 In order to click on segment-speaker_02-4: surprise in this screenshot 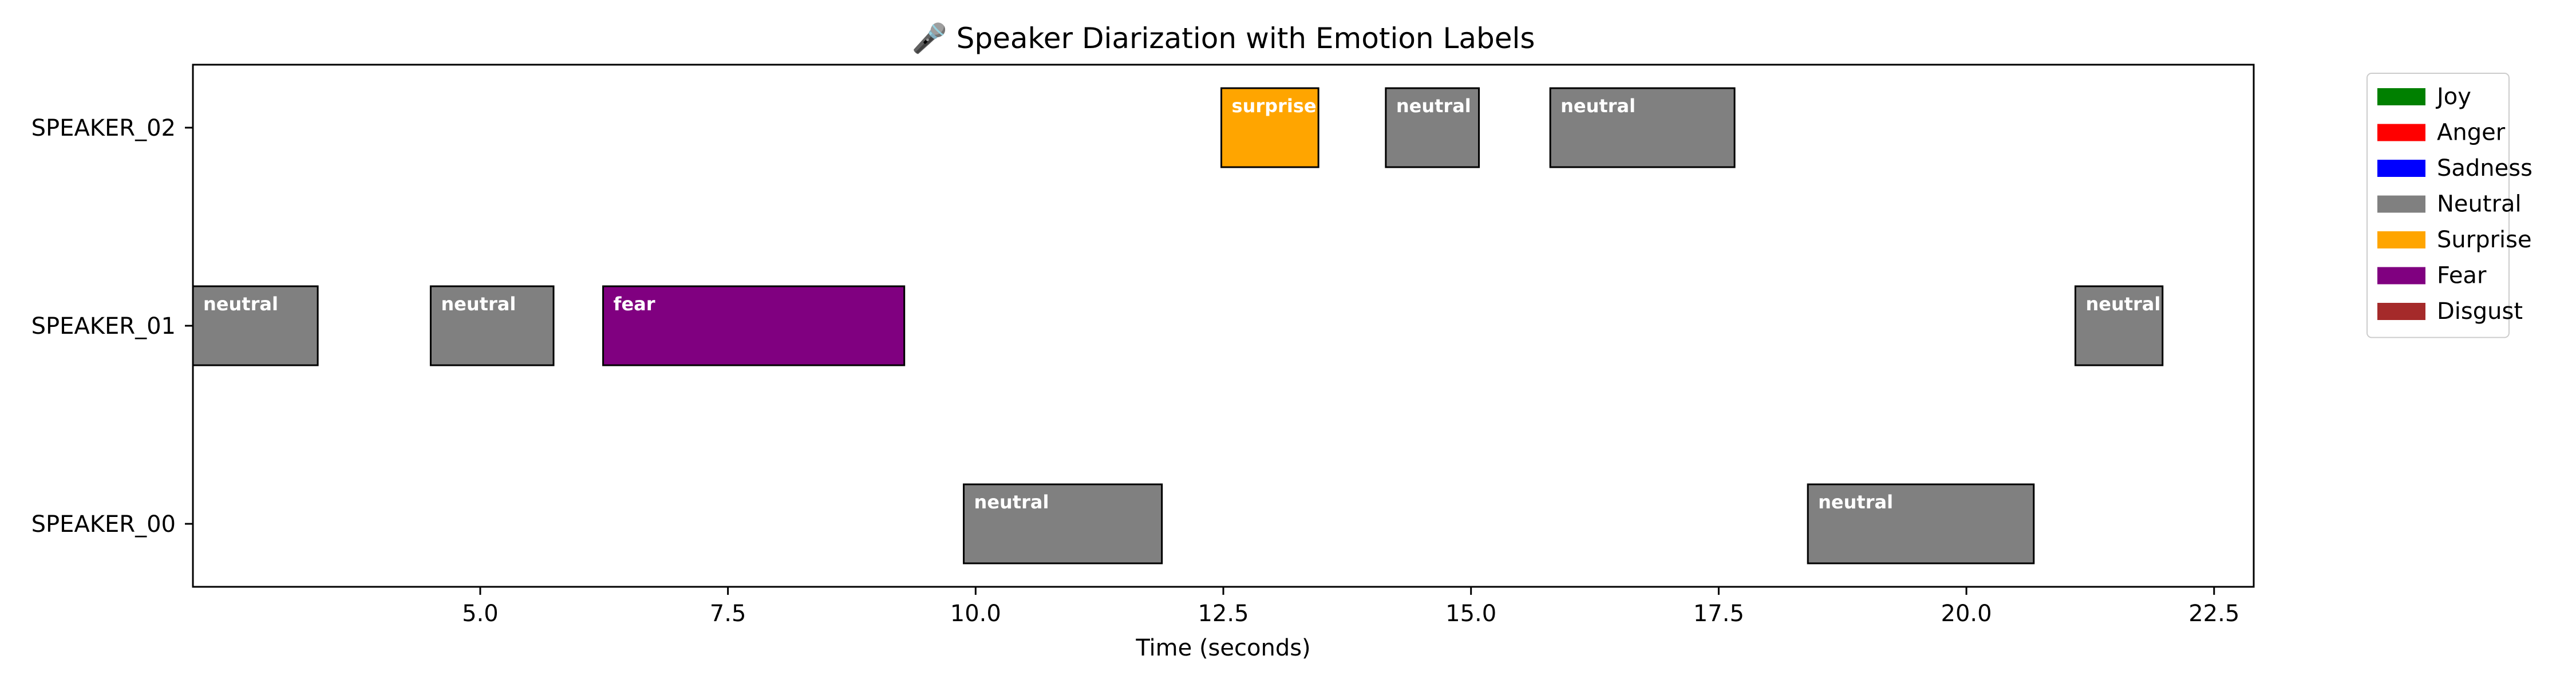, I will do `click(1269, 128)`.